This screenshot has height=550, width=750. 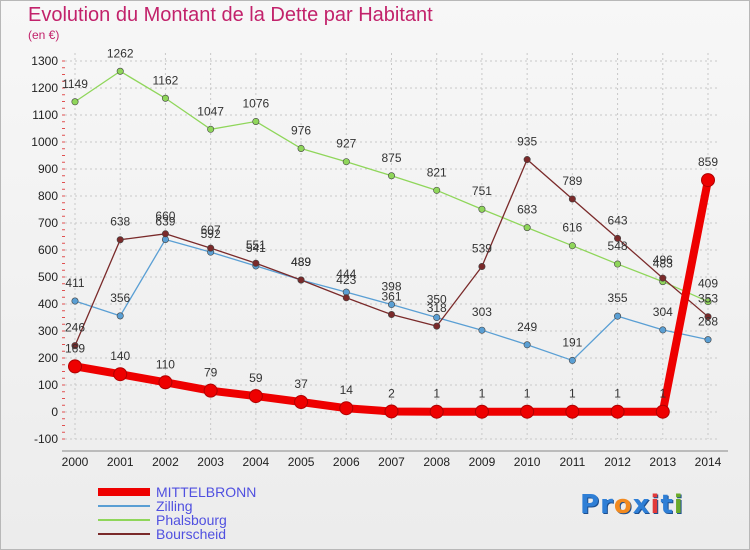 What do you see at coordinates (708, 162) in the screenshot?
I see `data-label: 859` at bounding box center [708, 162].